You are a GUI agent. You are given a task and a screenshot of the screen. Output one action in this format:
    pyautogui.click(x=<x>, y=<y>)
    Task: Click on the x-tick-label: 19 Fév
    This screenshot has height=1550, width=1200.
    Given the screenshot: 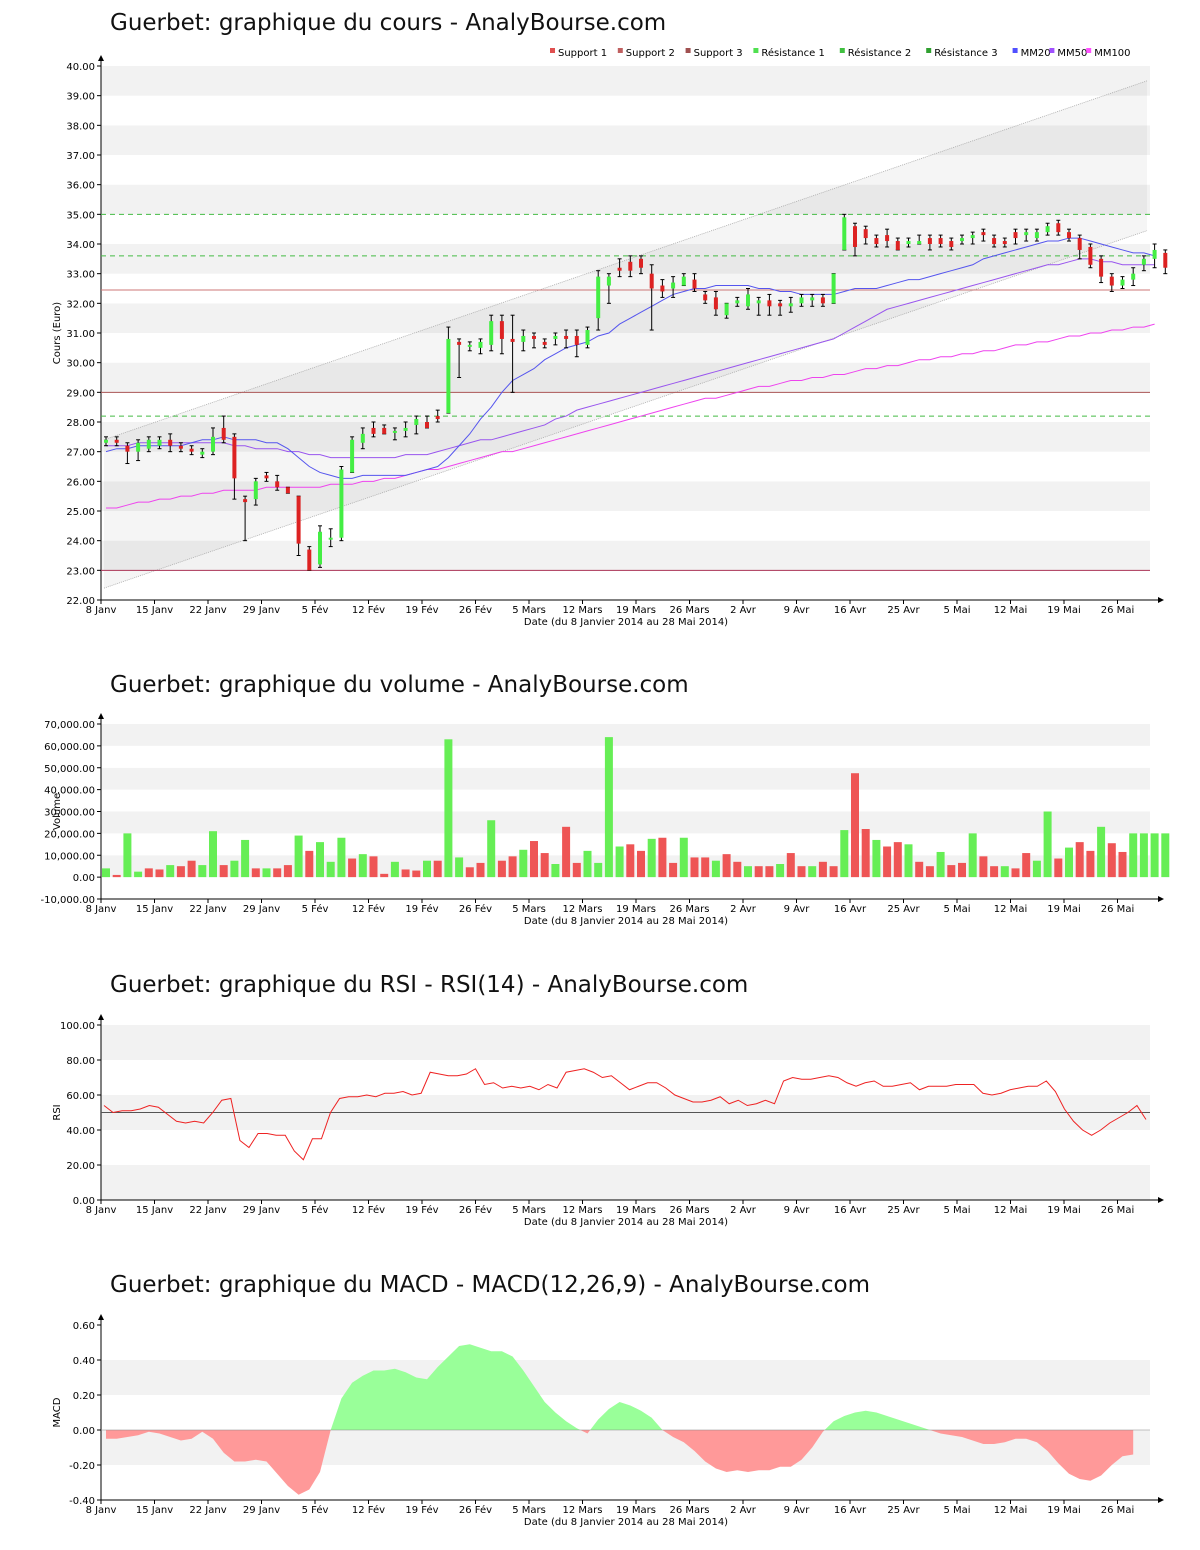 What is the action you would take?
    pyautogui.click(x=421, y=1210)
    